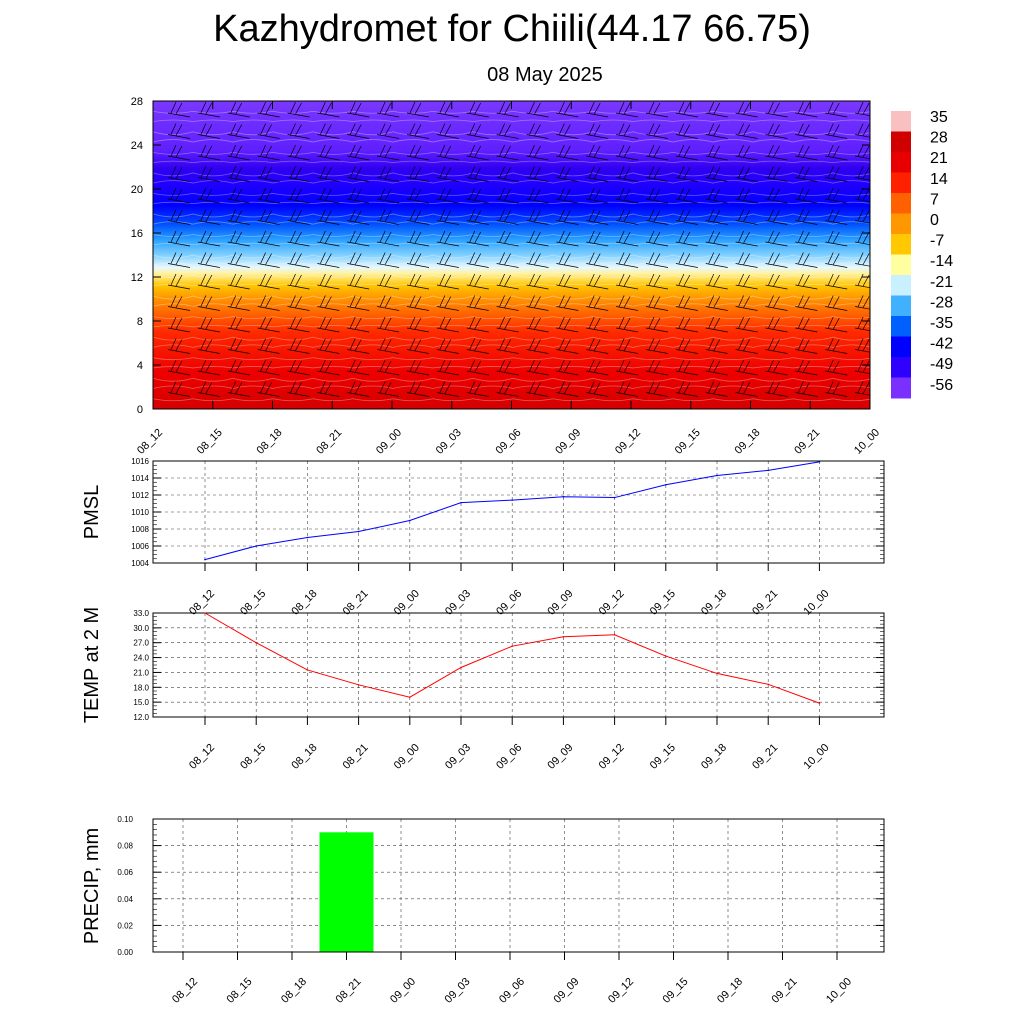 Image resolution: width=1024 pixels, height=1024 pixels. What do you see at coordinates (349, 991) in the screenshot?
I see `x-tick-label: 08_21` at bounding box center [349, 991].